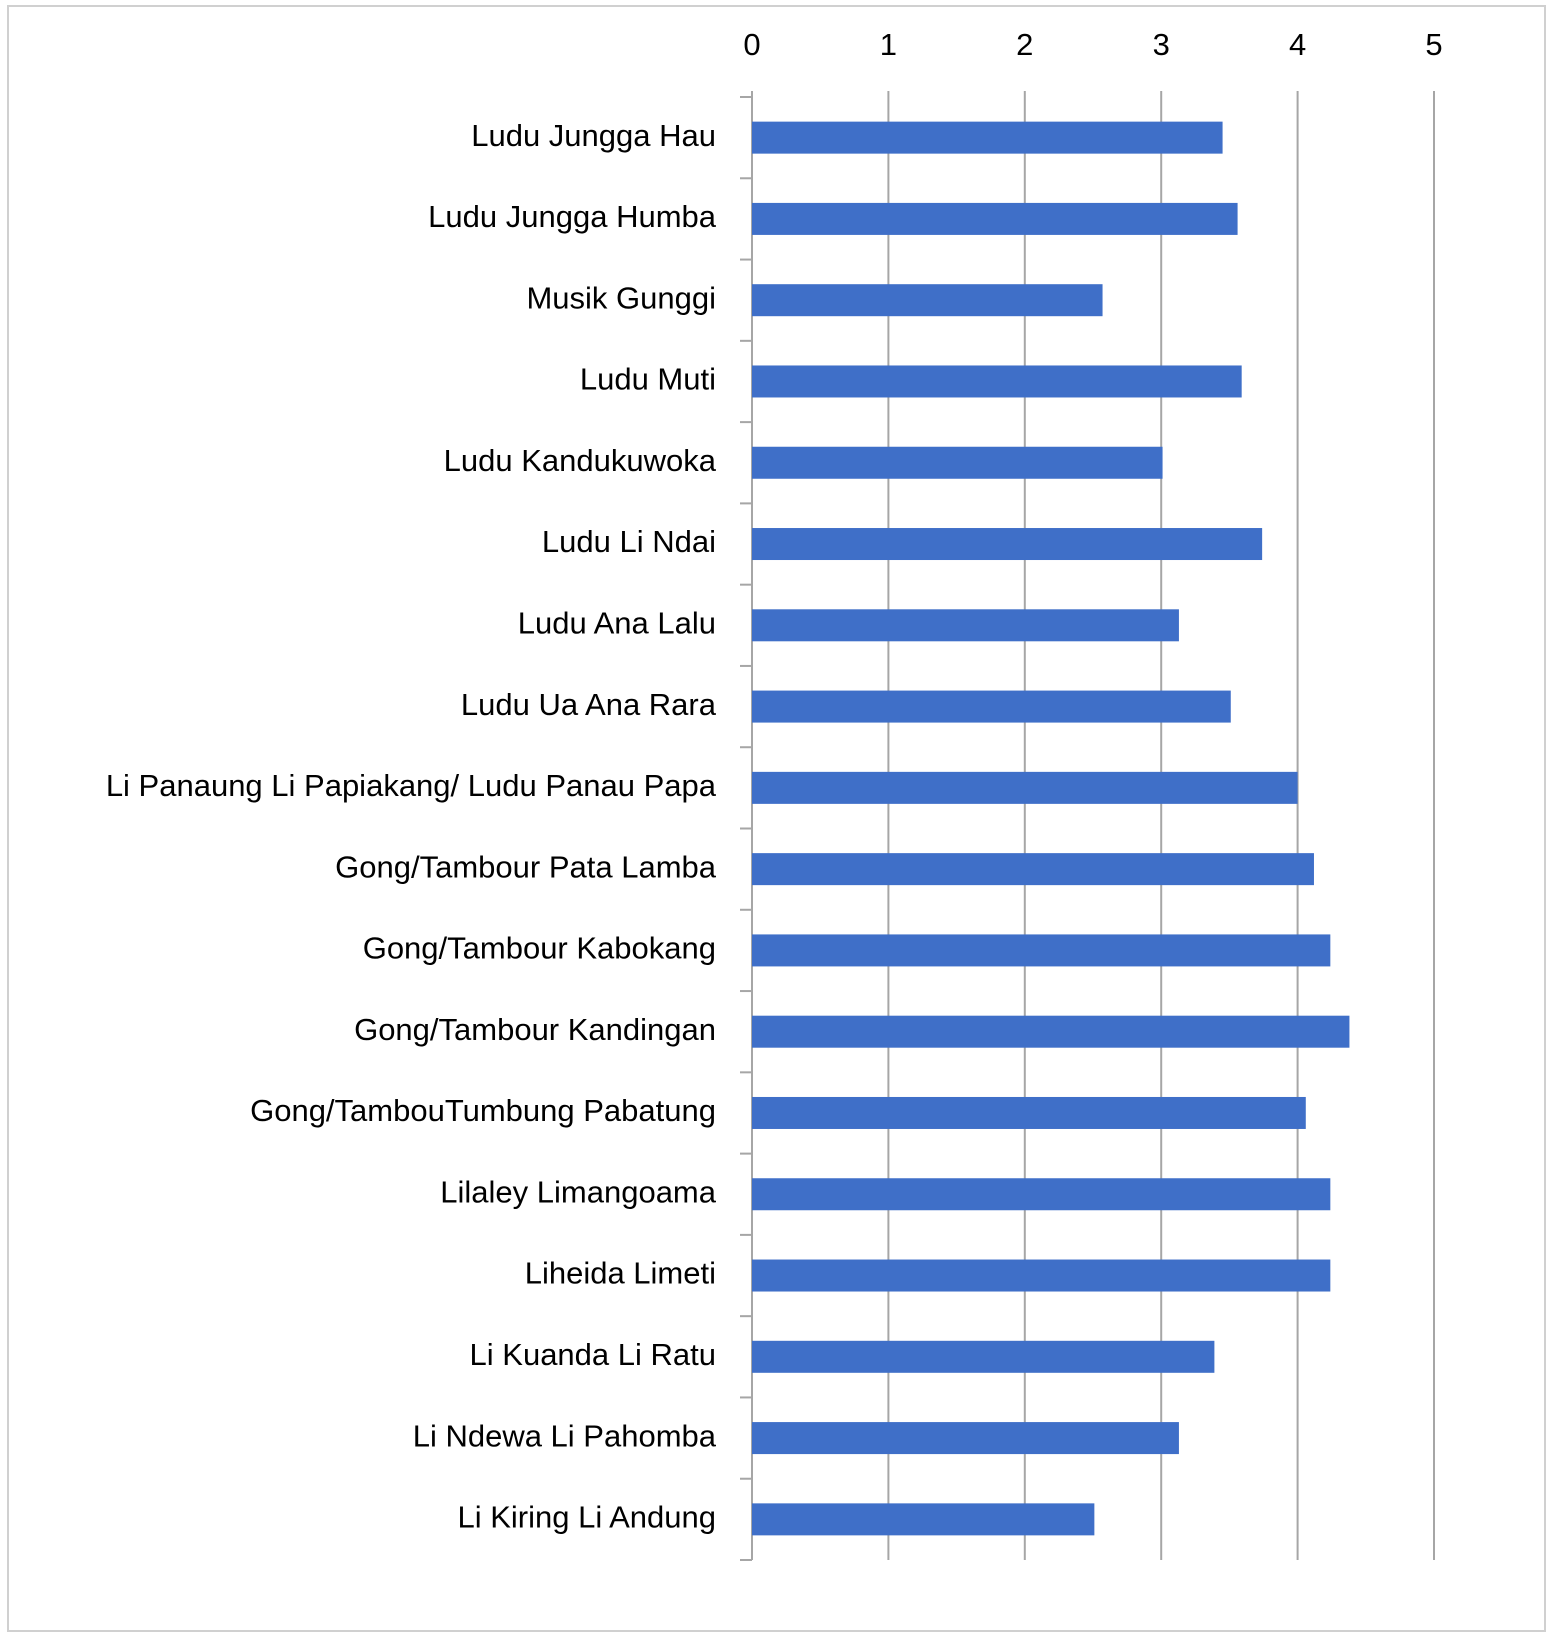 Image resolution: width=1546 pixels, height=1632 pixels. What do you see at coordinates (751, 44) in the screenshot?
I see `x-tick-label: 0` at bounding box center [751, 44].